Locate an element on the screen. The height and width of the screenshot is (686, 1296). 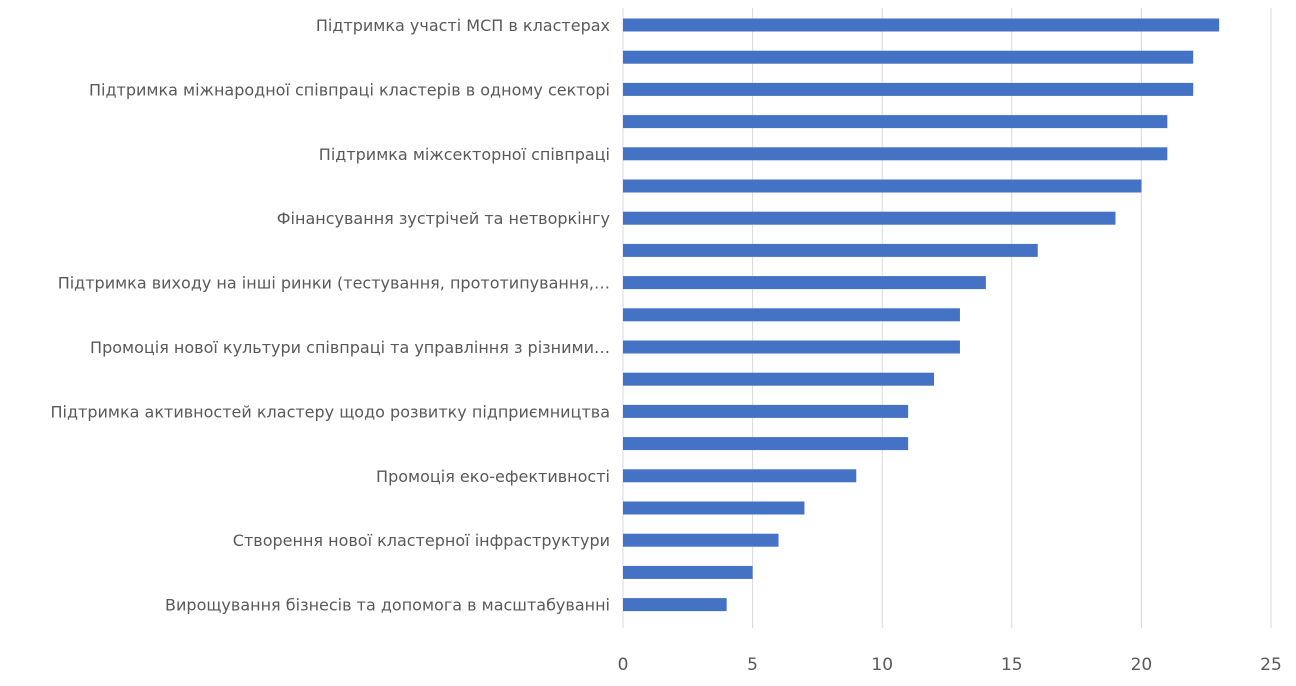
category-label: Підтримка участі МСП в кластерах is located at coordinates (463, 25).